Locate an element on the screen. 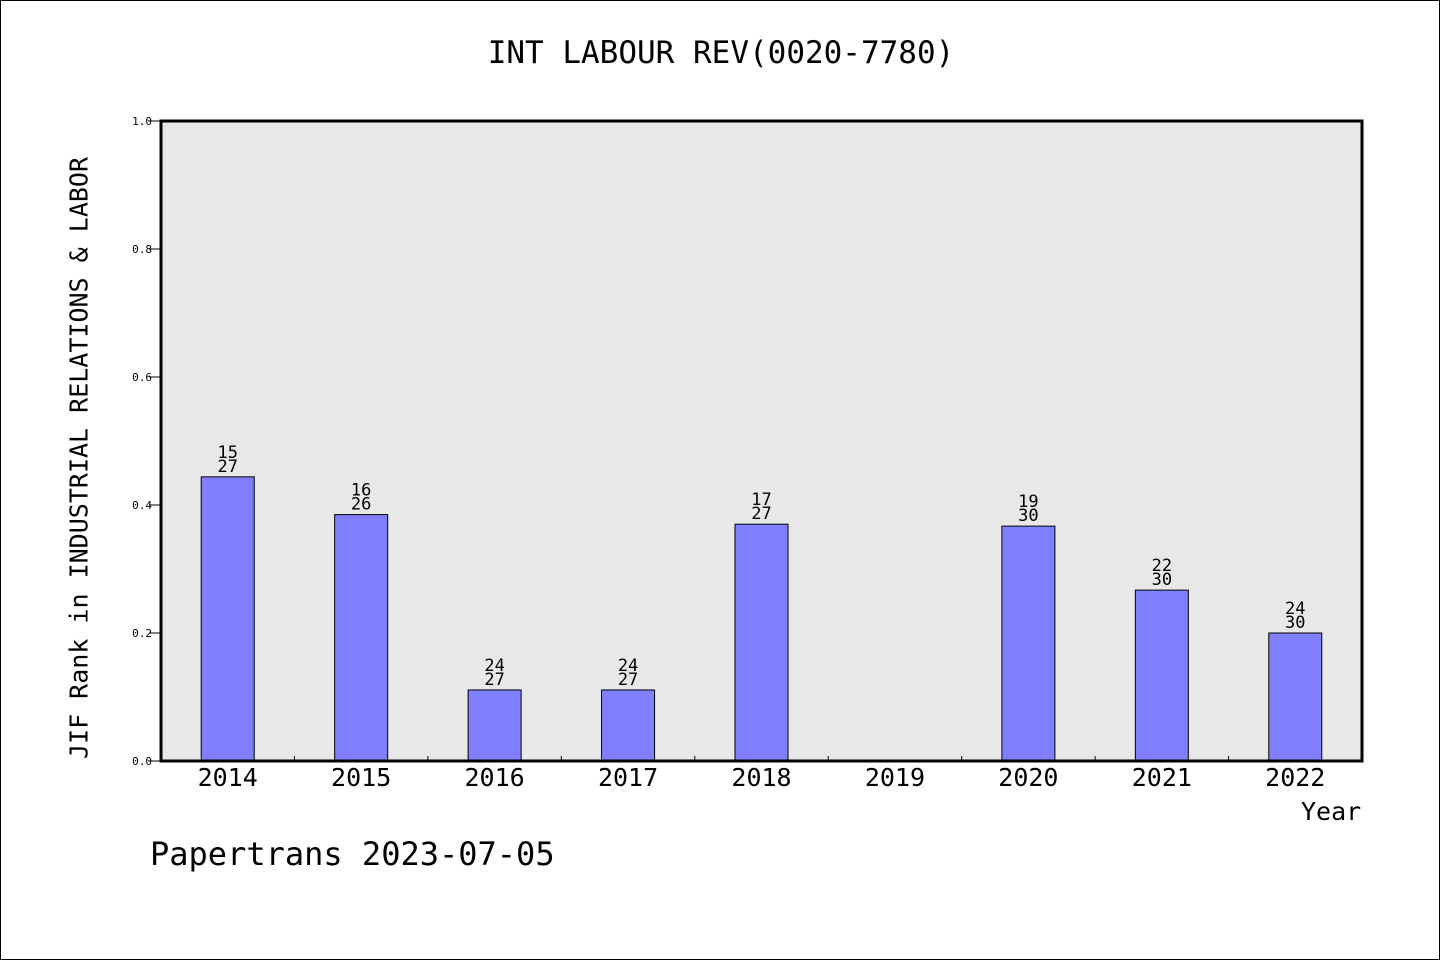  x-axis-label: Year is located at coordinates (1331, 811).